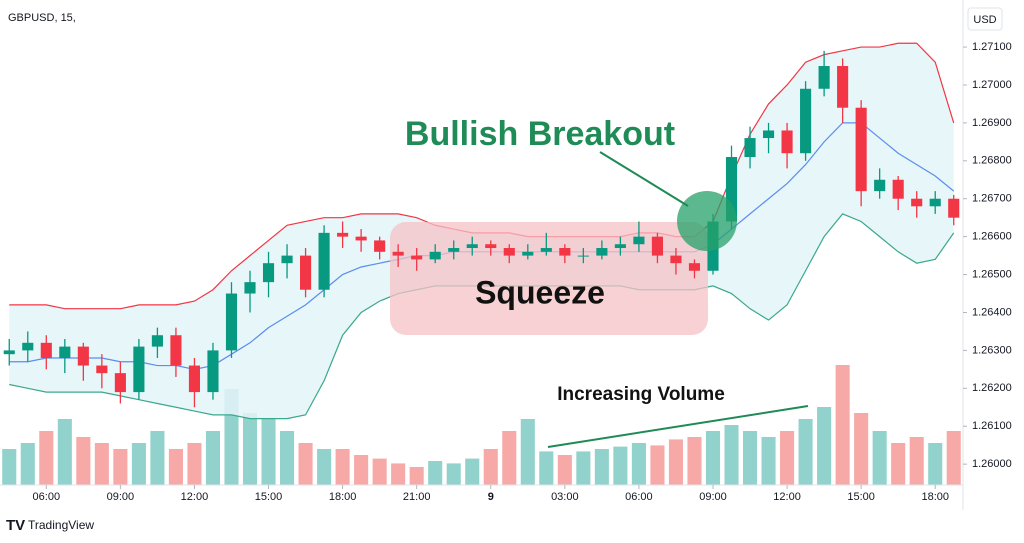 This screenshot has width=1024, height=543. Describe the element at coordinates (644, 179) in the screenshot. I see `breakout-arrow` at that location.